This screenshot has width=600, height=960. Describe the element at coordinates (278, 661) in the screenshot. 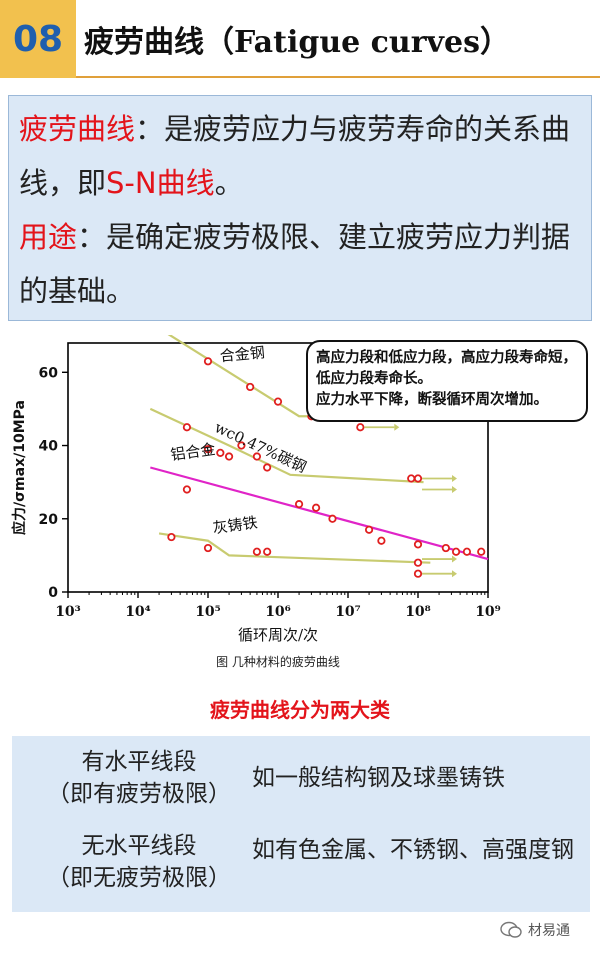

I see `chart-caption: 图 几种材料的疲劳曲线` at that location.